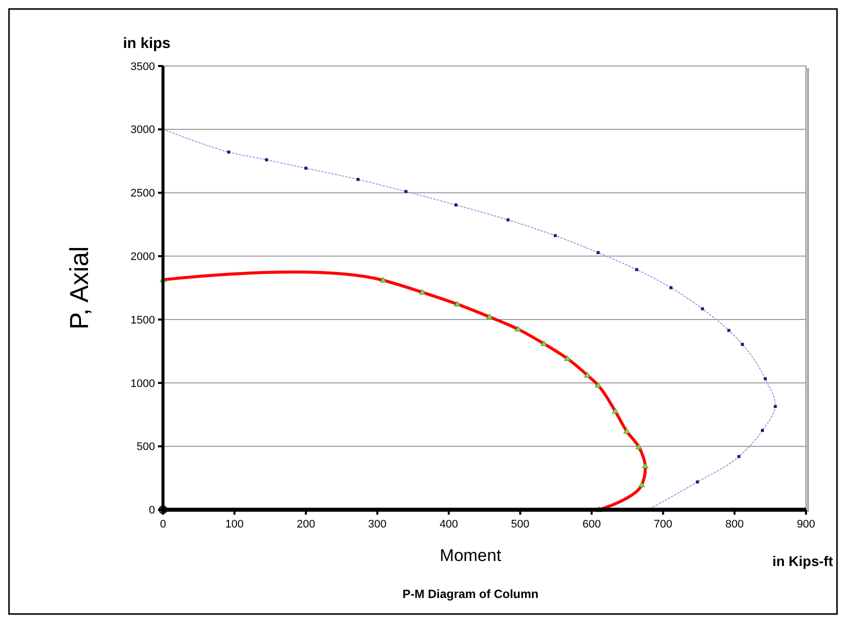 The width and height of the screenshot is (846, 623). Describe the element at coordinates (663, 524) in the screenshot. I see `x-tick-label: 700` at that location.